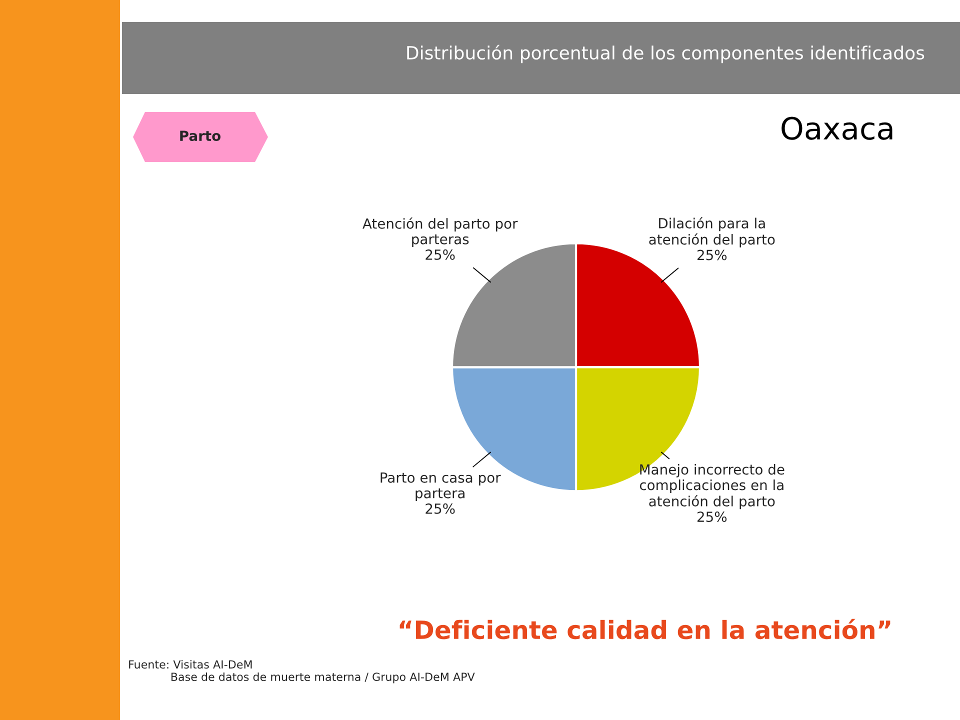 The image size is (960, 720). Describe the element at coordinates (712, 232) in the screenshot. I see `slice-label: Dilación para la atención del parto` at that location.